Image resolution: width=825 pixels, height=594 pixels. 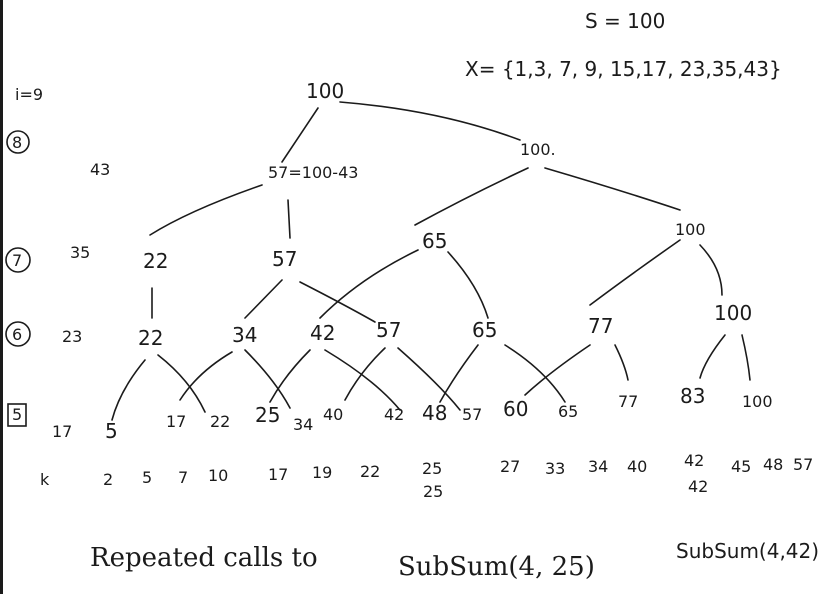 I want to click on node-l6-5: 77, so click(x=600, y=326).